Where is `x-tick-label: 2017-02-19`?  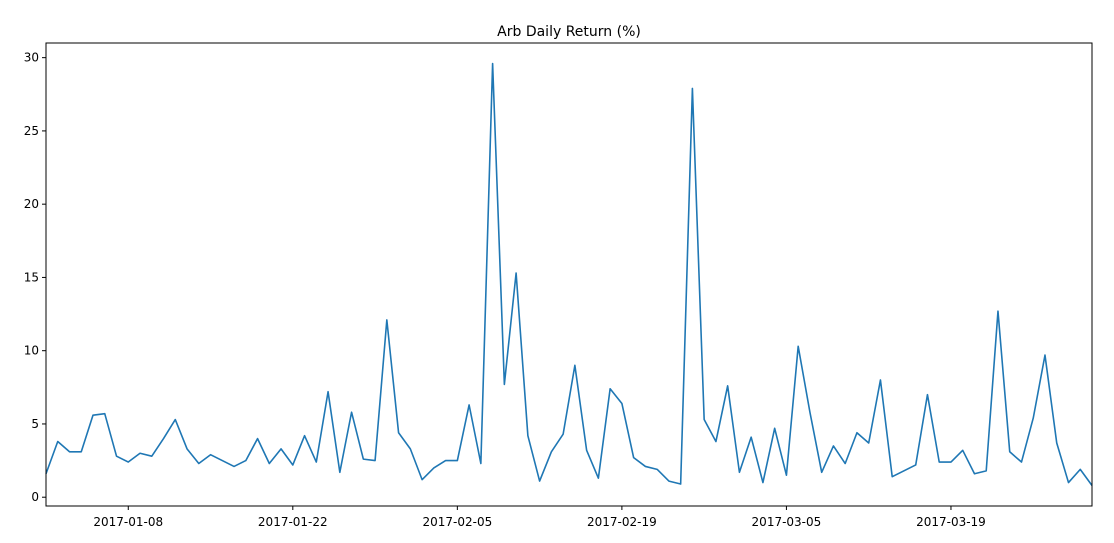 x-tick-label: 2017-02-19 is located at coordinates (622, 522).